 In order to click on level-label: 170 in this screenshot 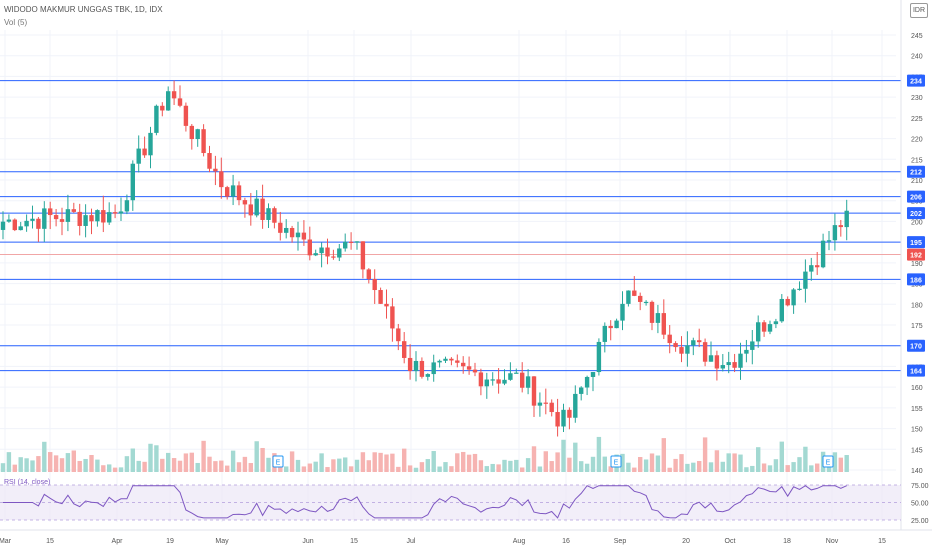, I will do `click(916, 347)`.